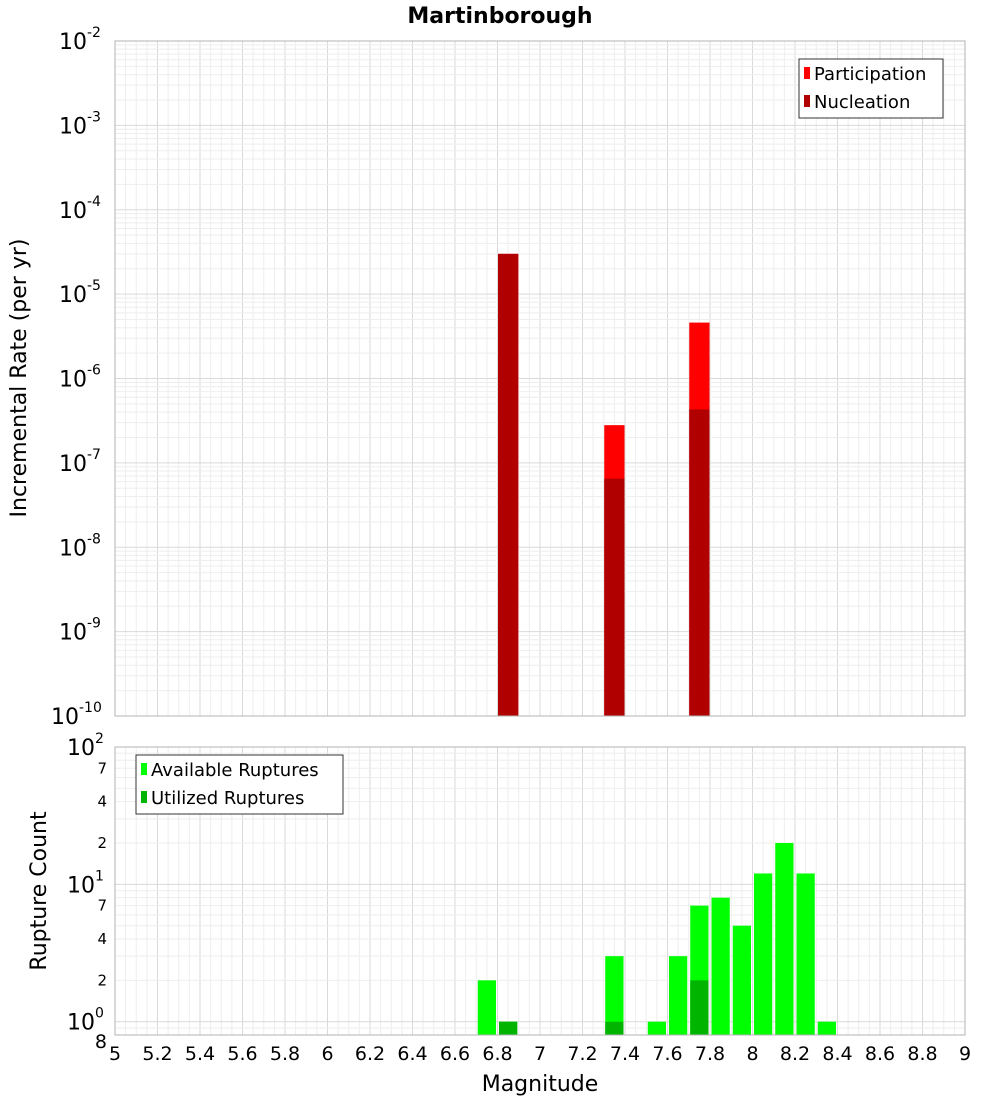 Image resolution: width=1000 pixels, height=1100 pixels. I want to click on x-tick-label: 6.8, so click(497, 1054).